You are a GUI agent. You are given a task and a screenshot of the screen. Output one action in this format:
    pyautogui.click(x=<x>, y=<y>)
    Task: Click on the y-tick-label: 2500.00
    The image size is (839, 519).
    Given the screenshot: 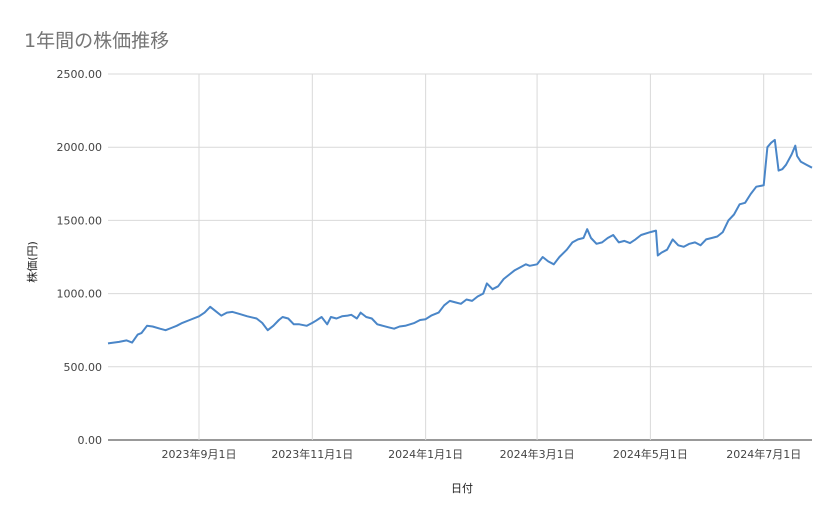 What is the action you would take?
    pyautogui.click(x=80, y=74)
    